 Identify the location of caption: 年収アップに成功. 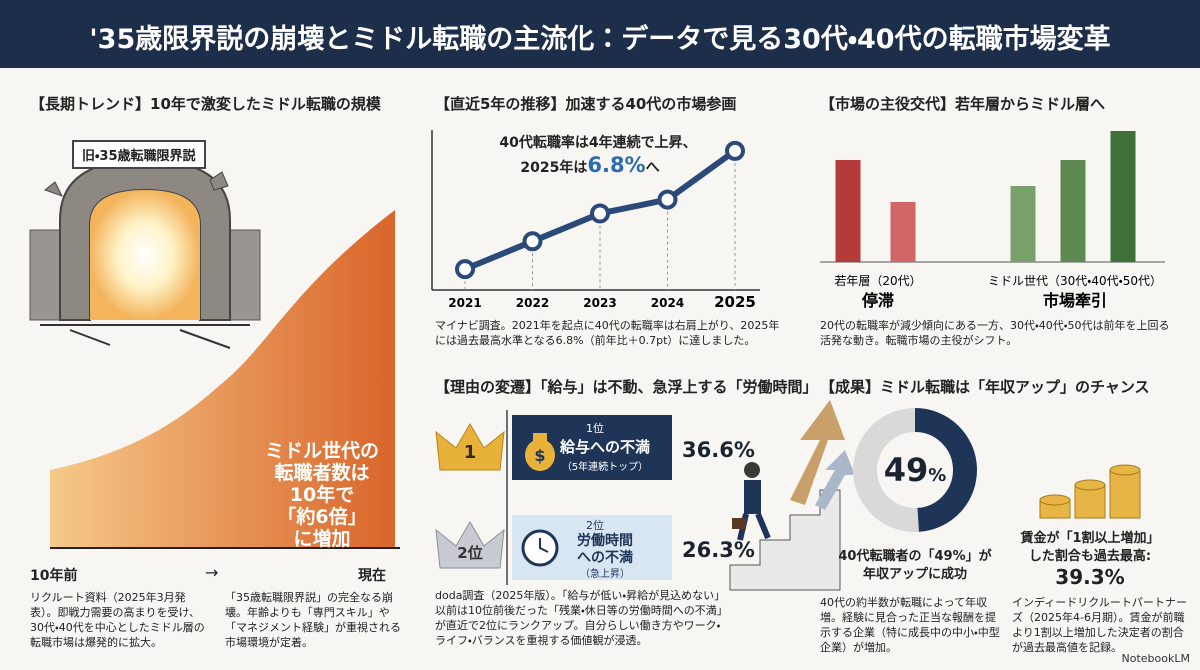
(915, 574).